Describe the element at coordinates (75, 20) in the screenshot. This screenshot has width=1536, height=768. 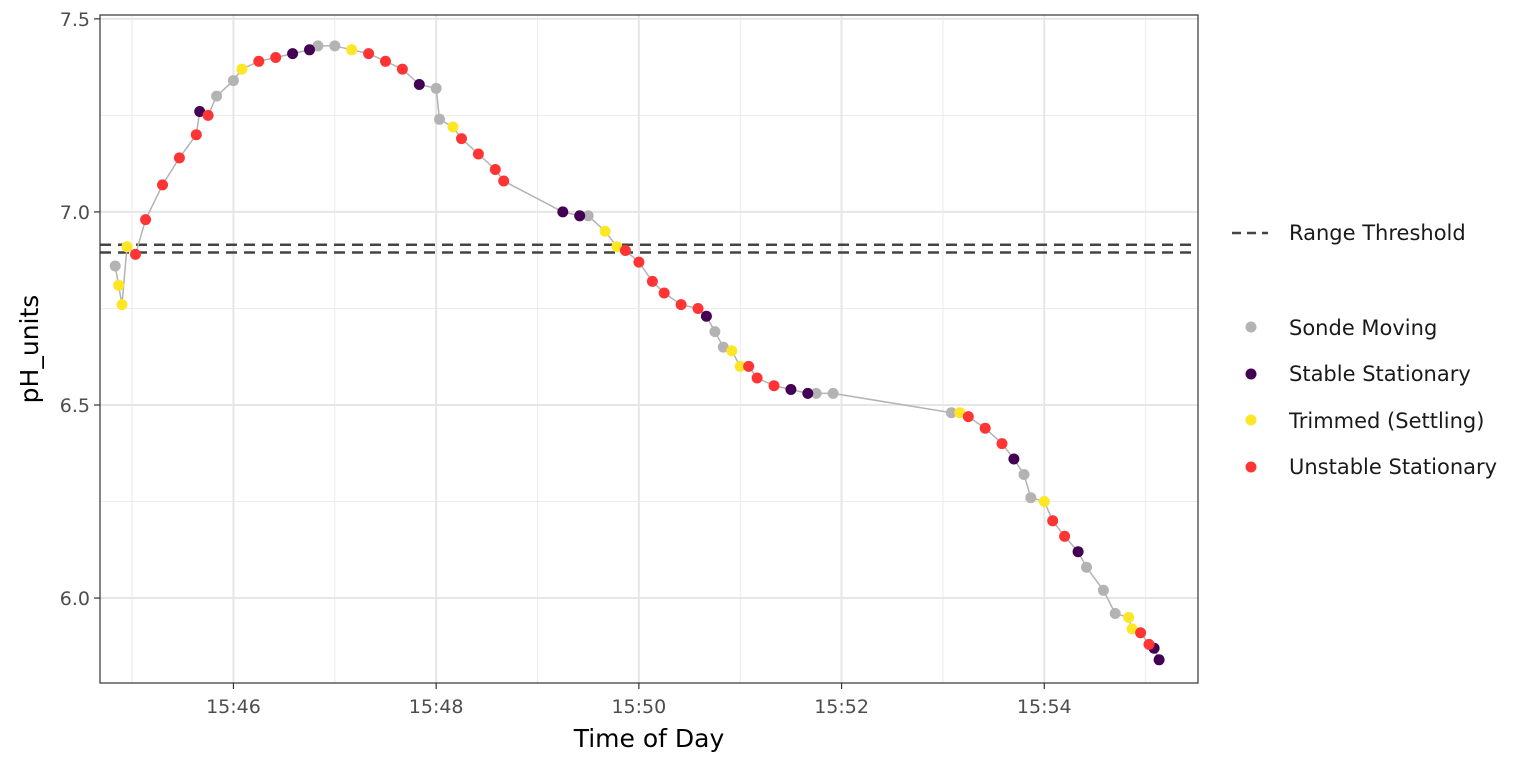
I see `y-tick-label: 7.5` at that location.